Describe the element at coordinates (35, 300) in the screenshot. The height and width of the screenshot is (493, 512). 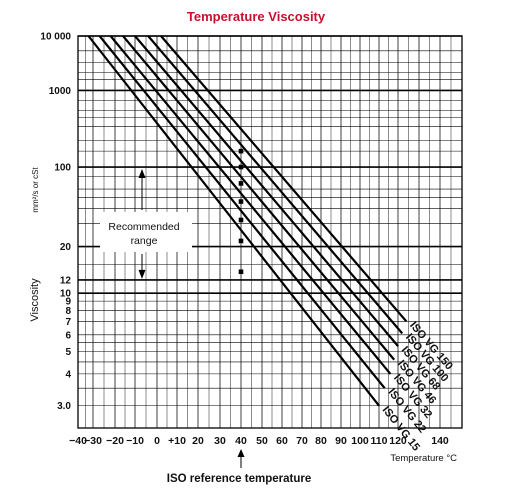
I see `y-axis-label: Viscosity` at that location.